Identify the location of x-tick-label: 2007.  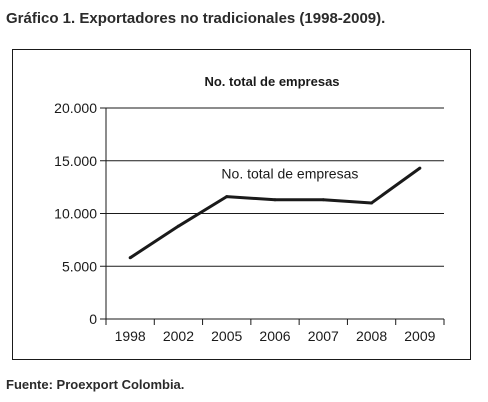
(323, 336).